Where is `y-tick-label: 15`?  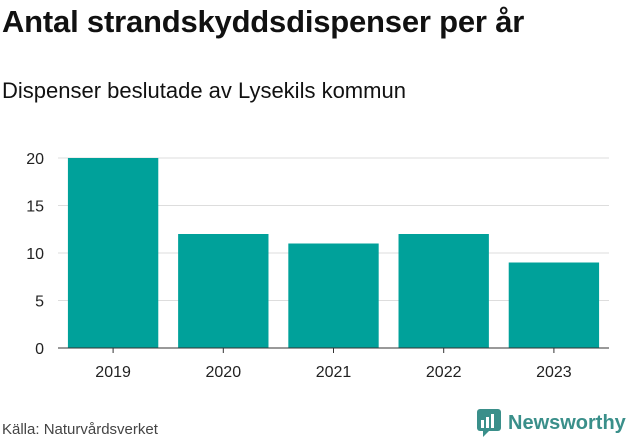 y-tick-label: 15 is located at coordinates (35, 207).